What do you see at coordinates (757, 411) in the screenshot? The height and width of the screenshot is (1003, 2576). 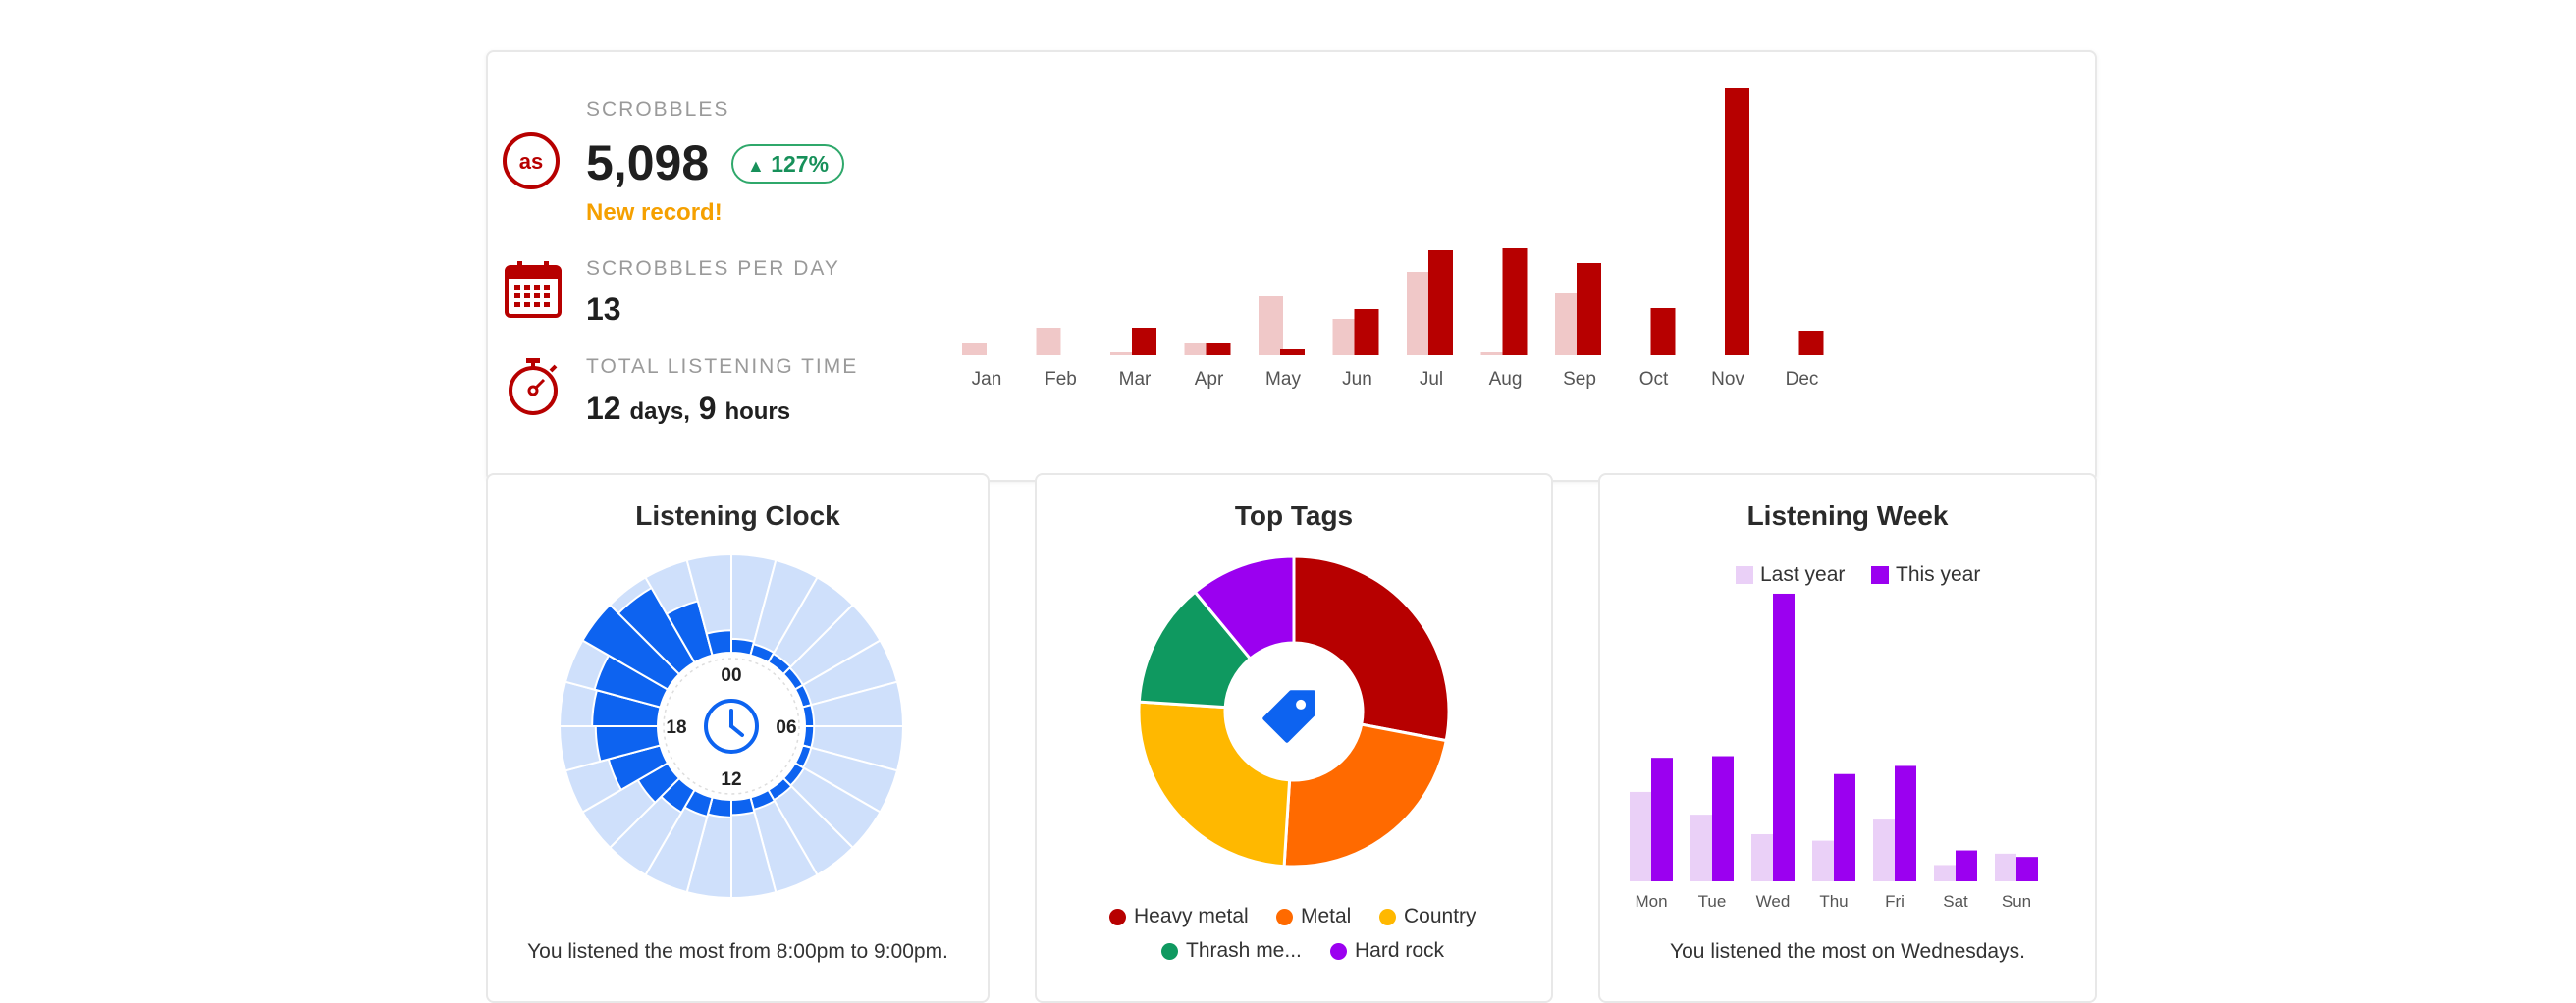 I see `listening-hours-unit: hours` at bounding box center [757, 411].